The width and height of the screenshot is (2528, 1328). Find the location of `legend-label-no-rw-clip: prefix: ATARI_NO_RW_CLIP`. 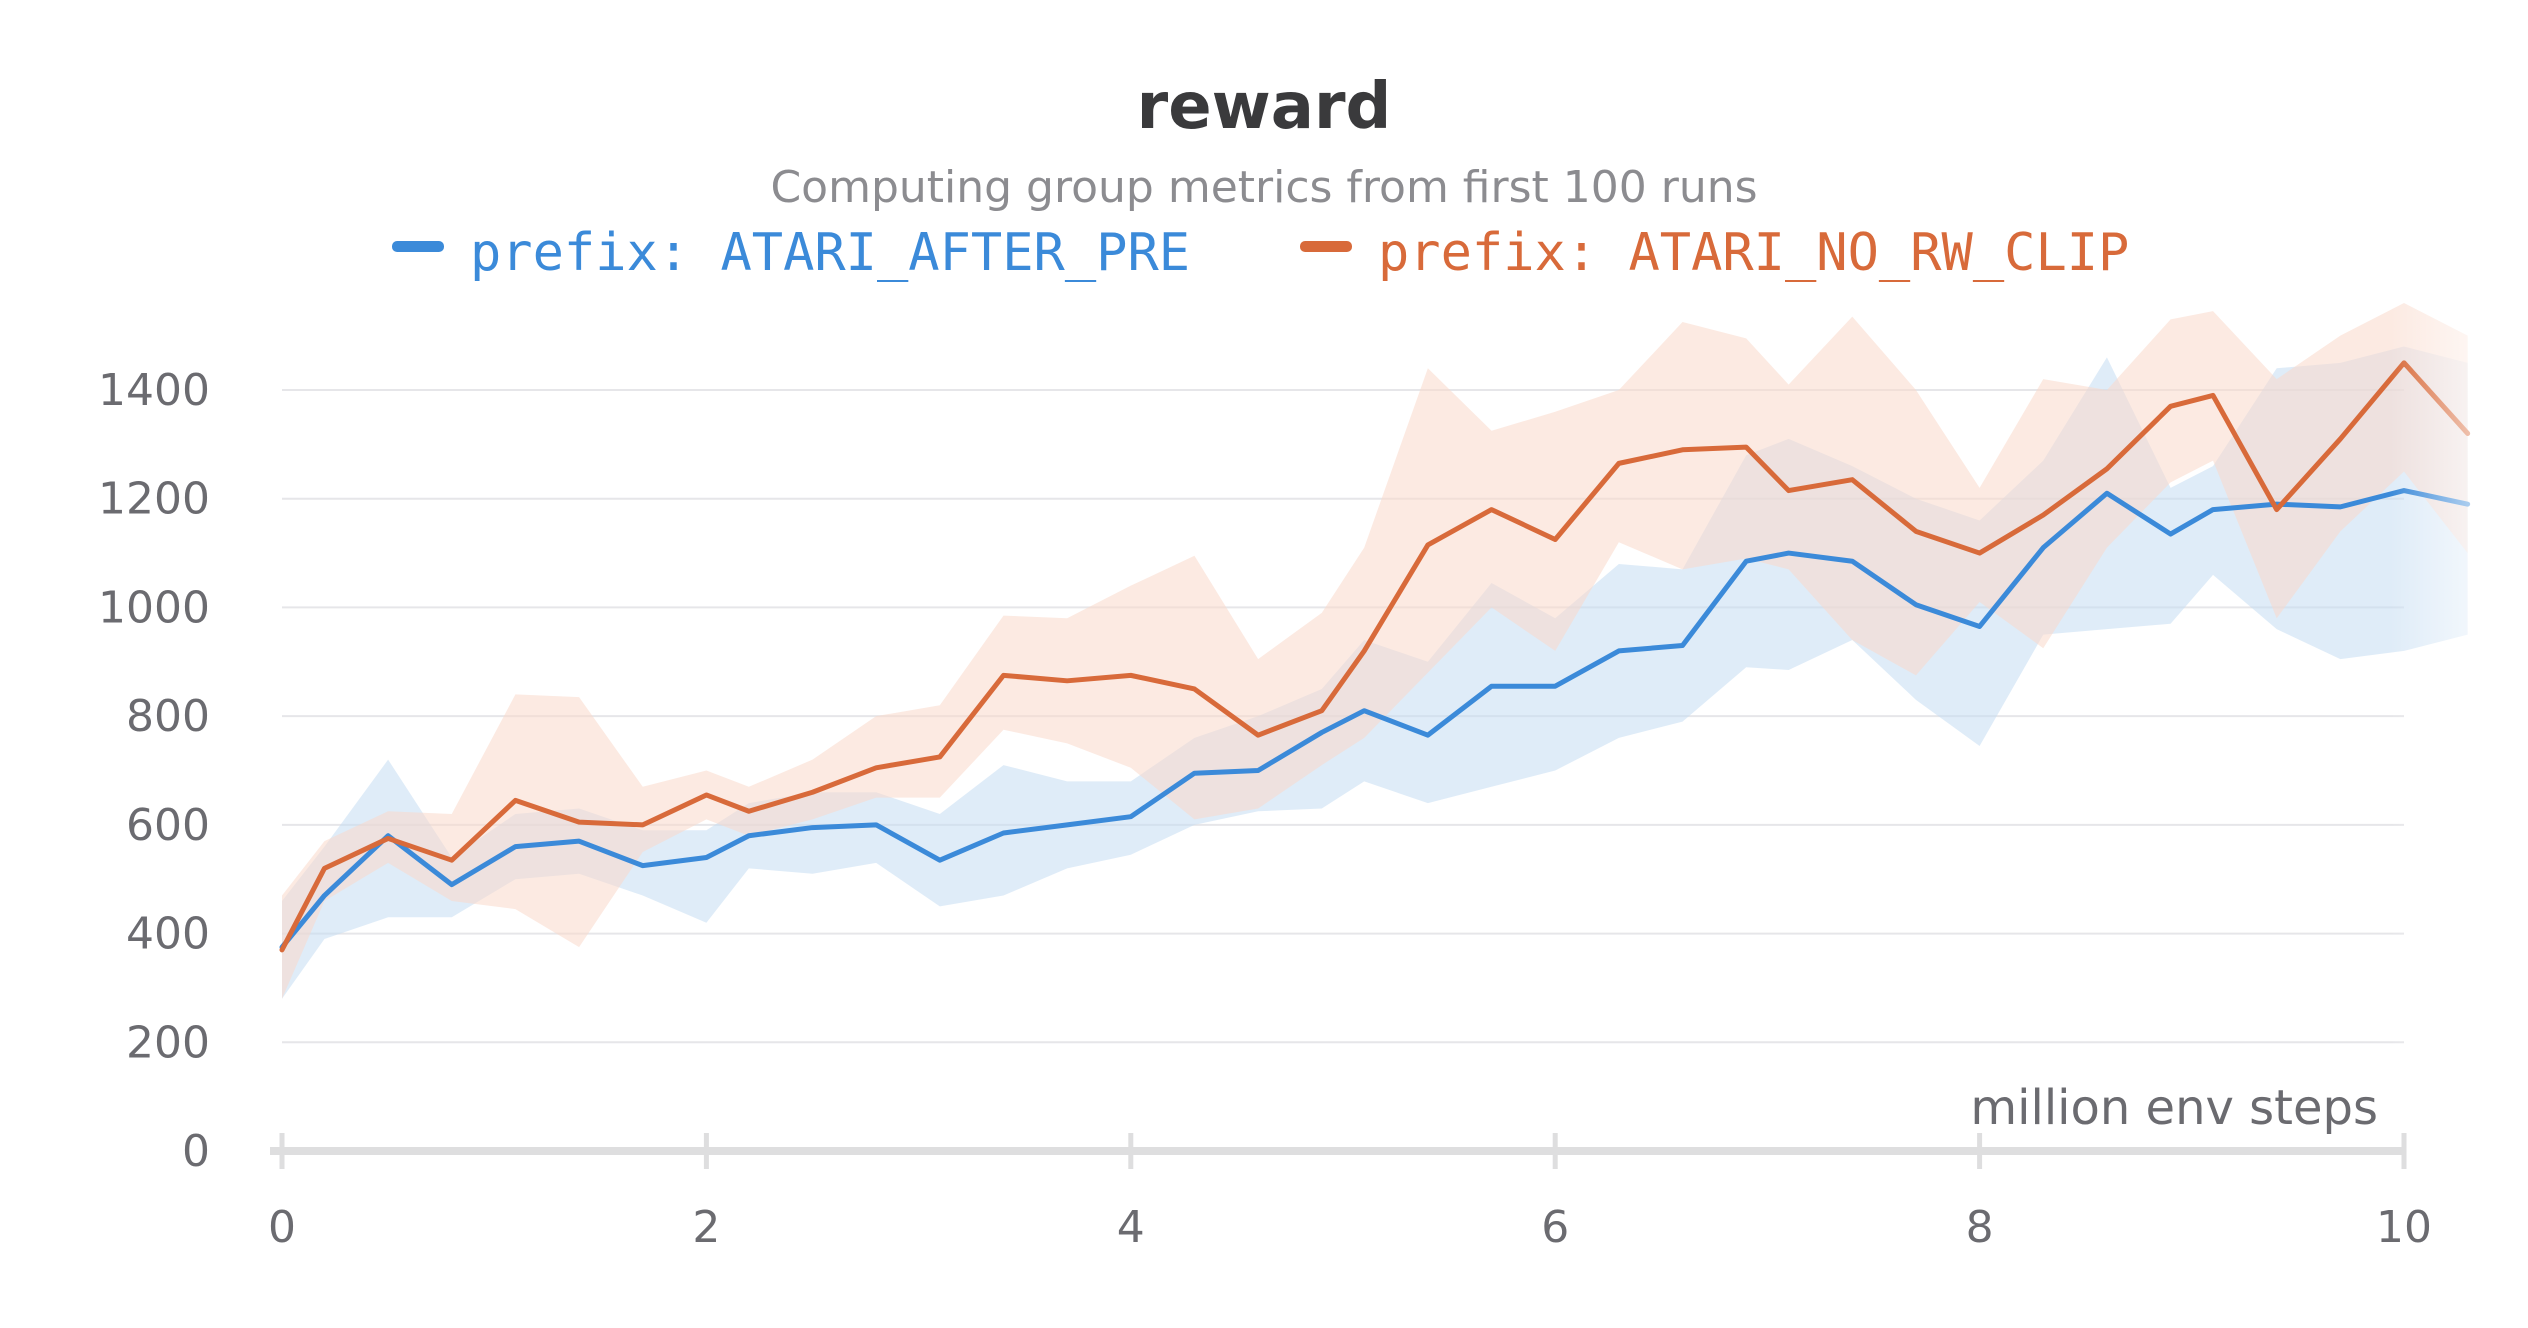

legend-label-no-rw-clip: prefix: ATARI_NO_RW_CLIP is located at coordinates (1753, 253).